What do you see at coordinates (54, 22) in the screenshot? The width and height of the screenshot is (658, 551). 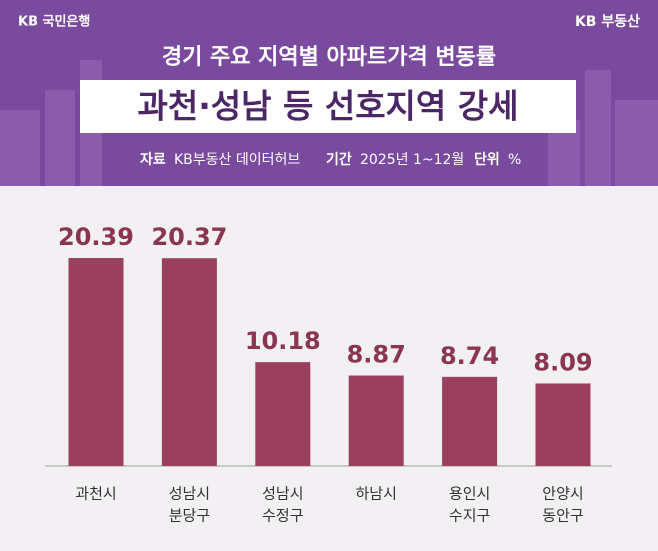 I see `brand-left: KB 국민은행` at bounding box center [54, 22].